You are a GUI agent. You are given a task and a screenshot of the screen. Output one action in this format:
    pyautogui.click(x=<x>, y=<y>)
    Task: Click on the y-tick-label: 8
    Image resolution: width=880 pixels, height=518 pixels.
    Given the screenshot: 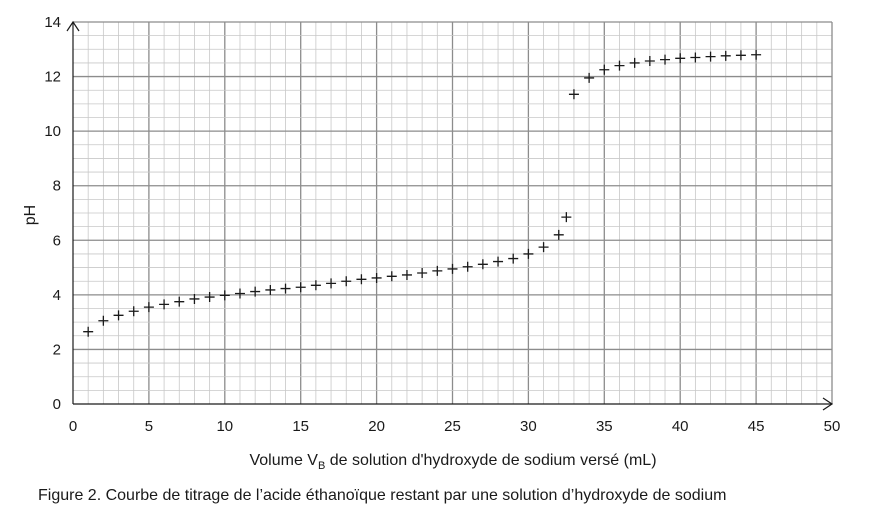 What is the action you would take?
    pyautogui.click(x=57, y=186)
    